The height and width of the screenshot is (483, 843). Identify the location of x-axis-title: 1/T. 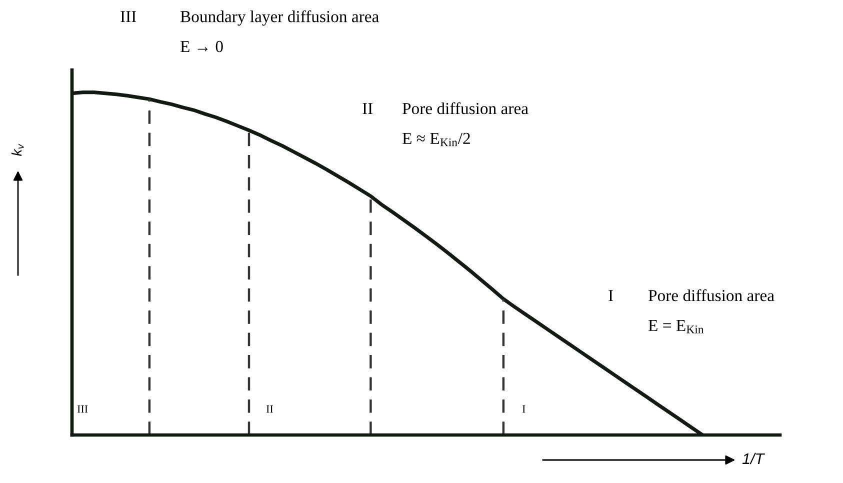
(753, 458).